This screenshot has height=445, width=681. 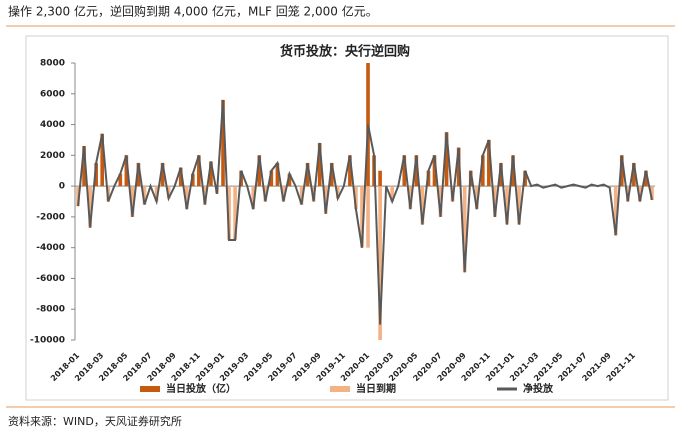 What do you see at coordinates (50, 248) in the screenshot?
I see `y-tick-label: -4000` at bounding box center [50, 248].